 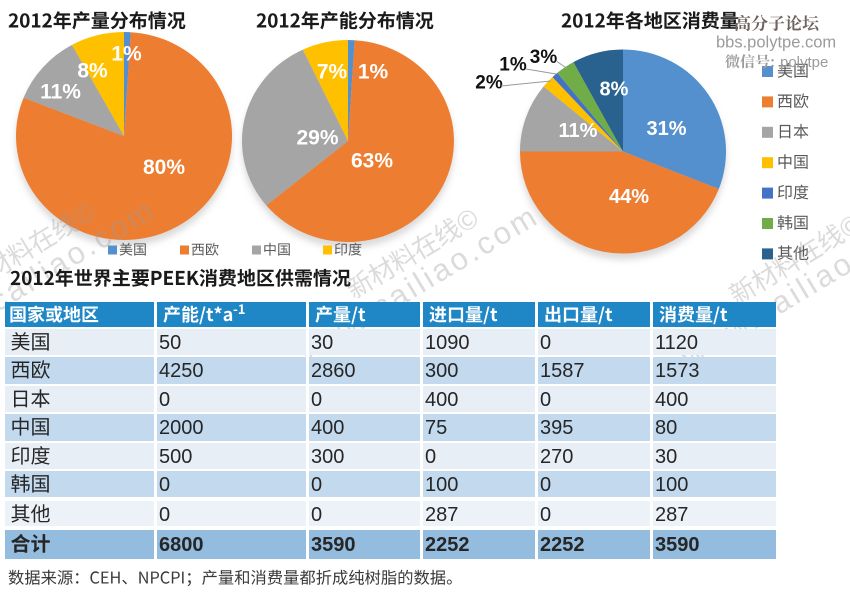 What do you see at coordinates (447, 343) in the screenshot?
I see `svg-text: 1090` at bounding box center [447, 343].